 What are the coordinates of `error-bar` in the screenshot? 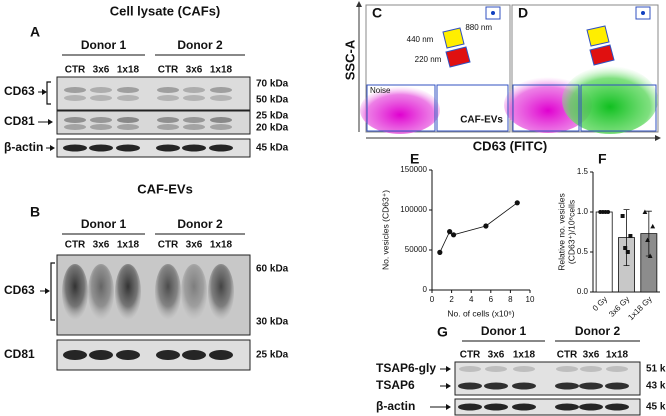 It's located at (626, 237).